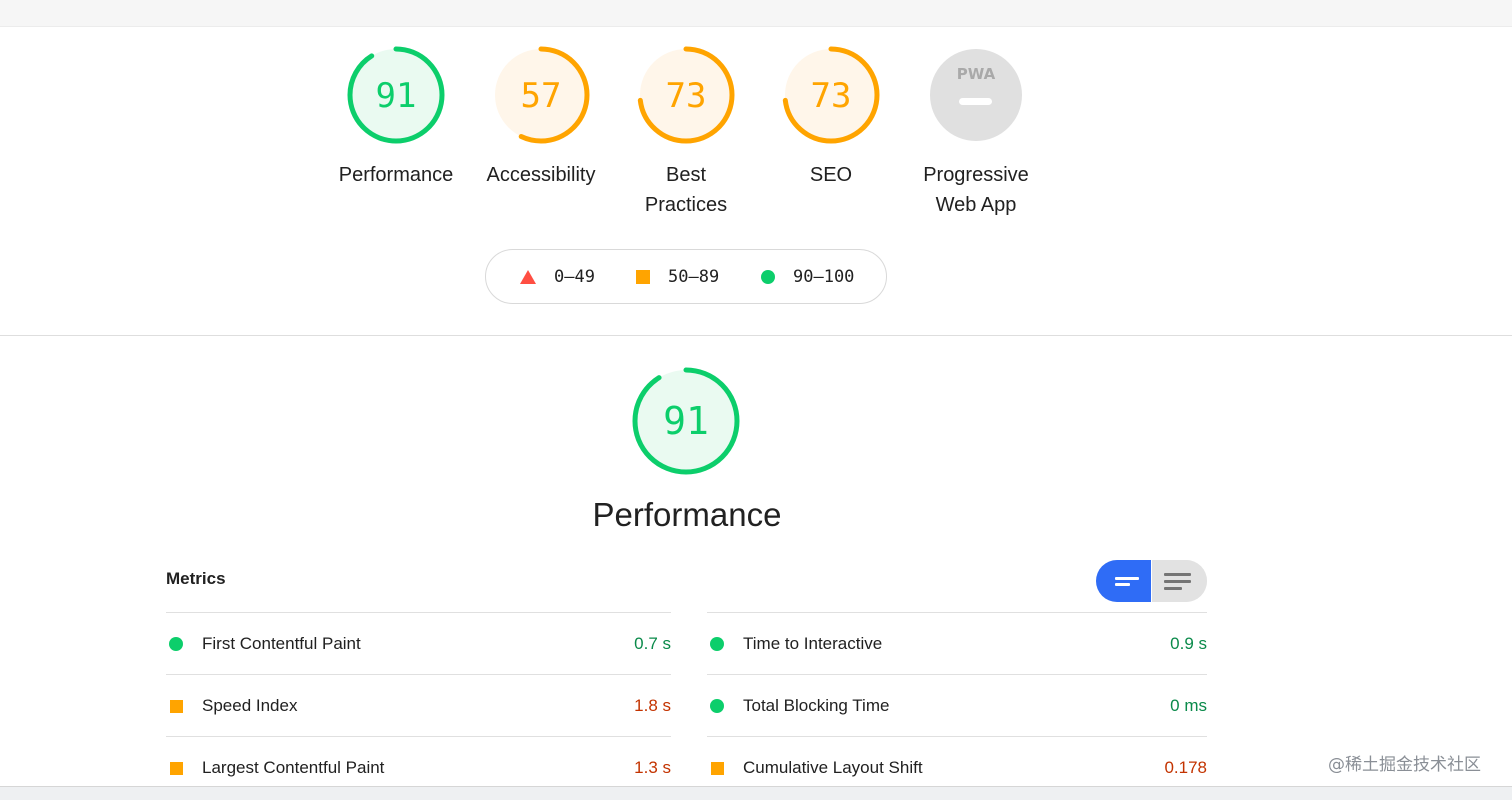  I want to click on section-divider, so click(756, 335).